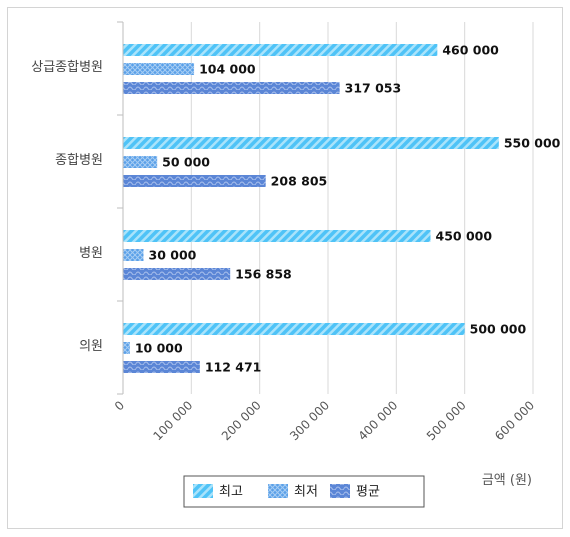 This screenshot has width=570, height=537. I want to click on category-label: 종합병원, so click(79, 160).